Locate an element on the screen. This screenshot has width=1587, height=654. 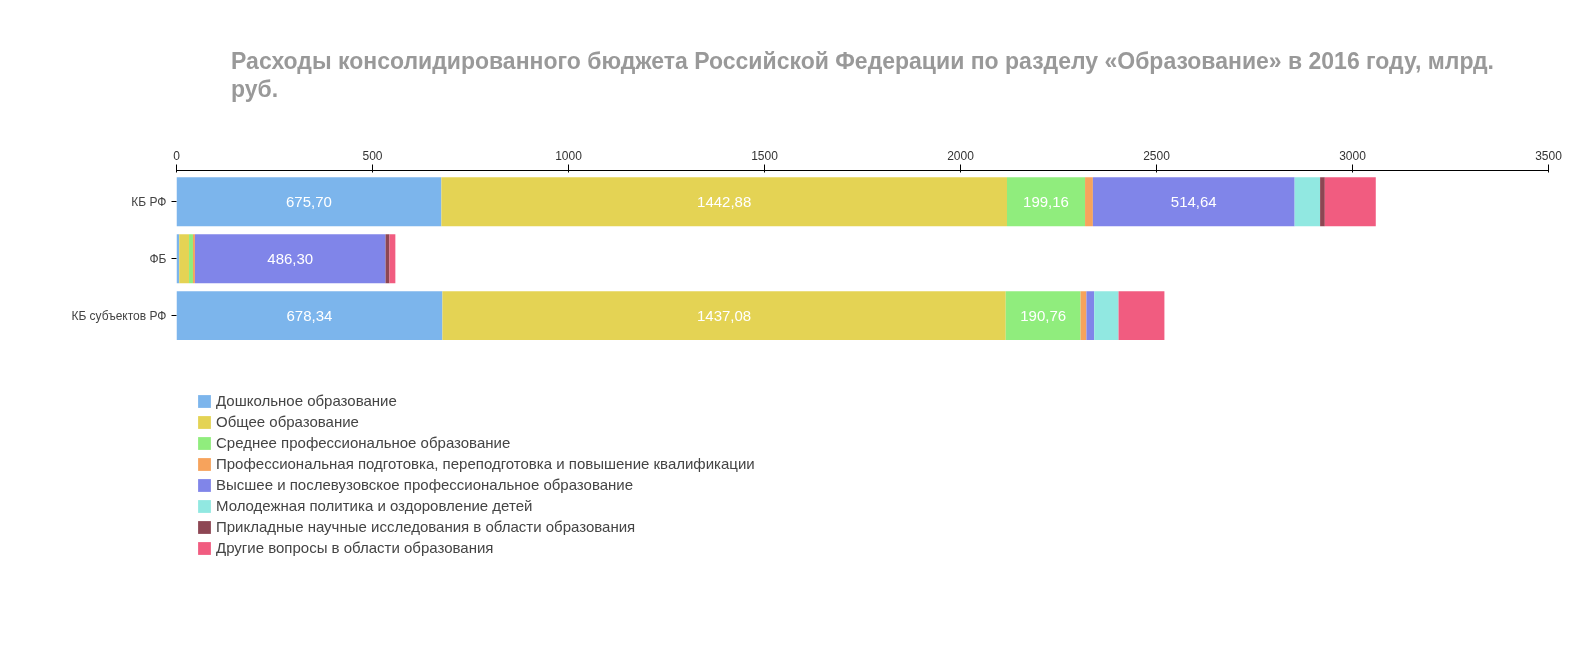
x-tick-label: 1000 is located at coordinates (569, 155).